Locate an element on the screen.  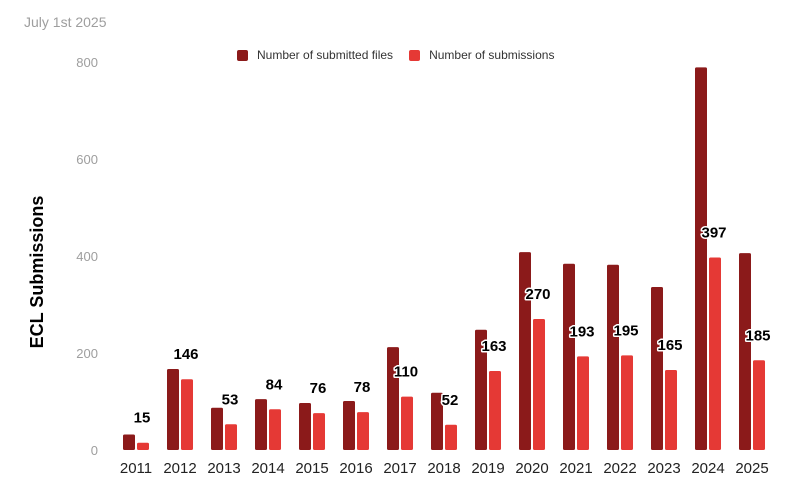
x-tick-label: 2016 is located at coordinates (355, 468).